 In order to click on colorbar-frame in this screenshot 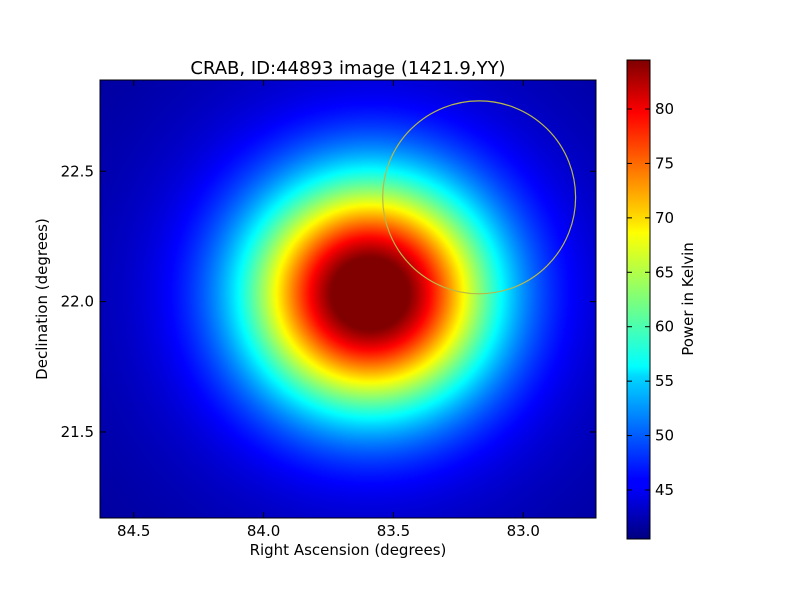, I will do `click(638, 299)`.